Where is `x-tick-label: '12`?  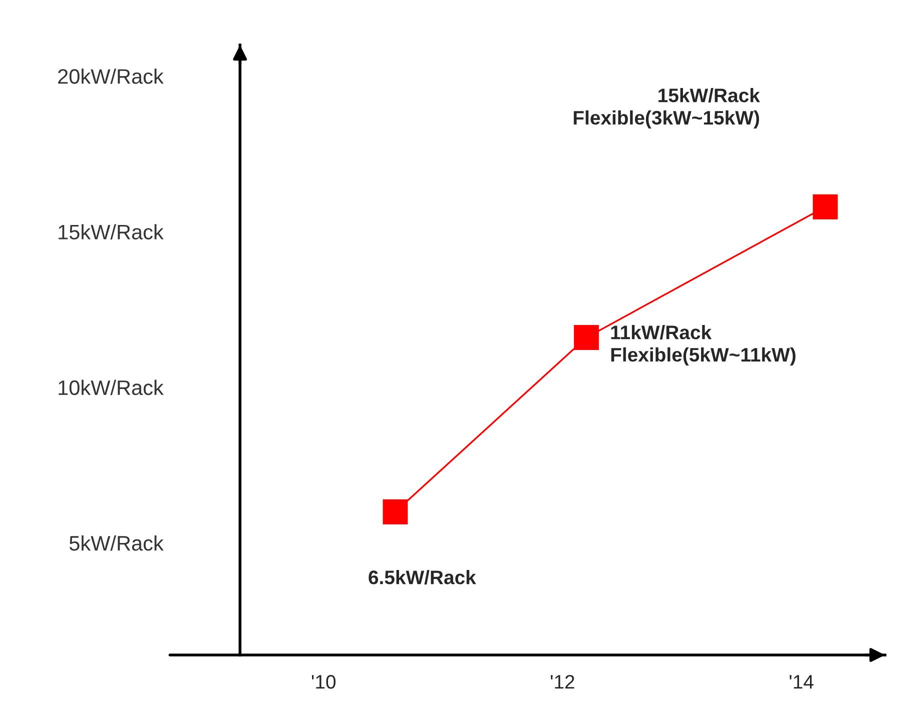 x-tick-label: '12 is located at coordinates (562, 681).